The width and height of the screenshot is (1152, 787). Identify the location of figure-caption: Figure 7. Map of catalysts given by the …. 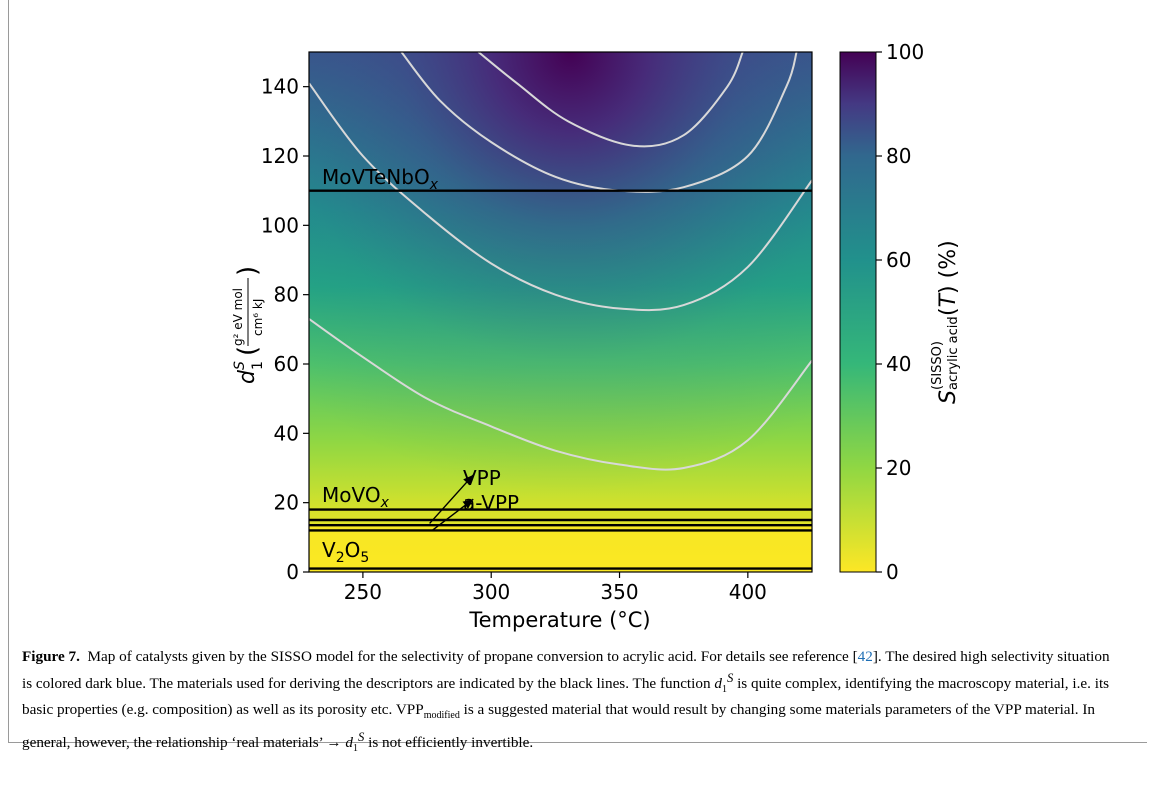
(566, 701).